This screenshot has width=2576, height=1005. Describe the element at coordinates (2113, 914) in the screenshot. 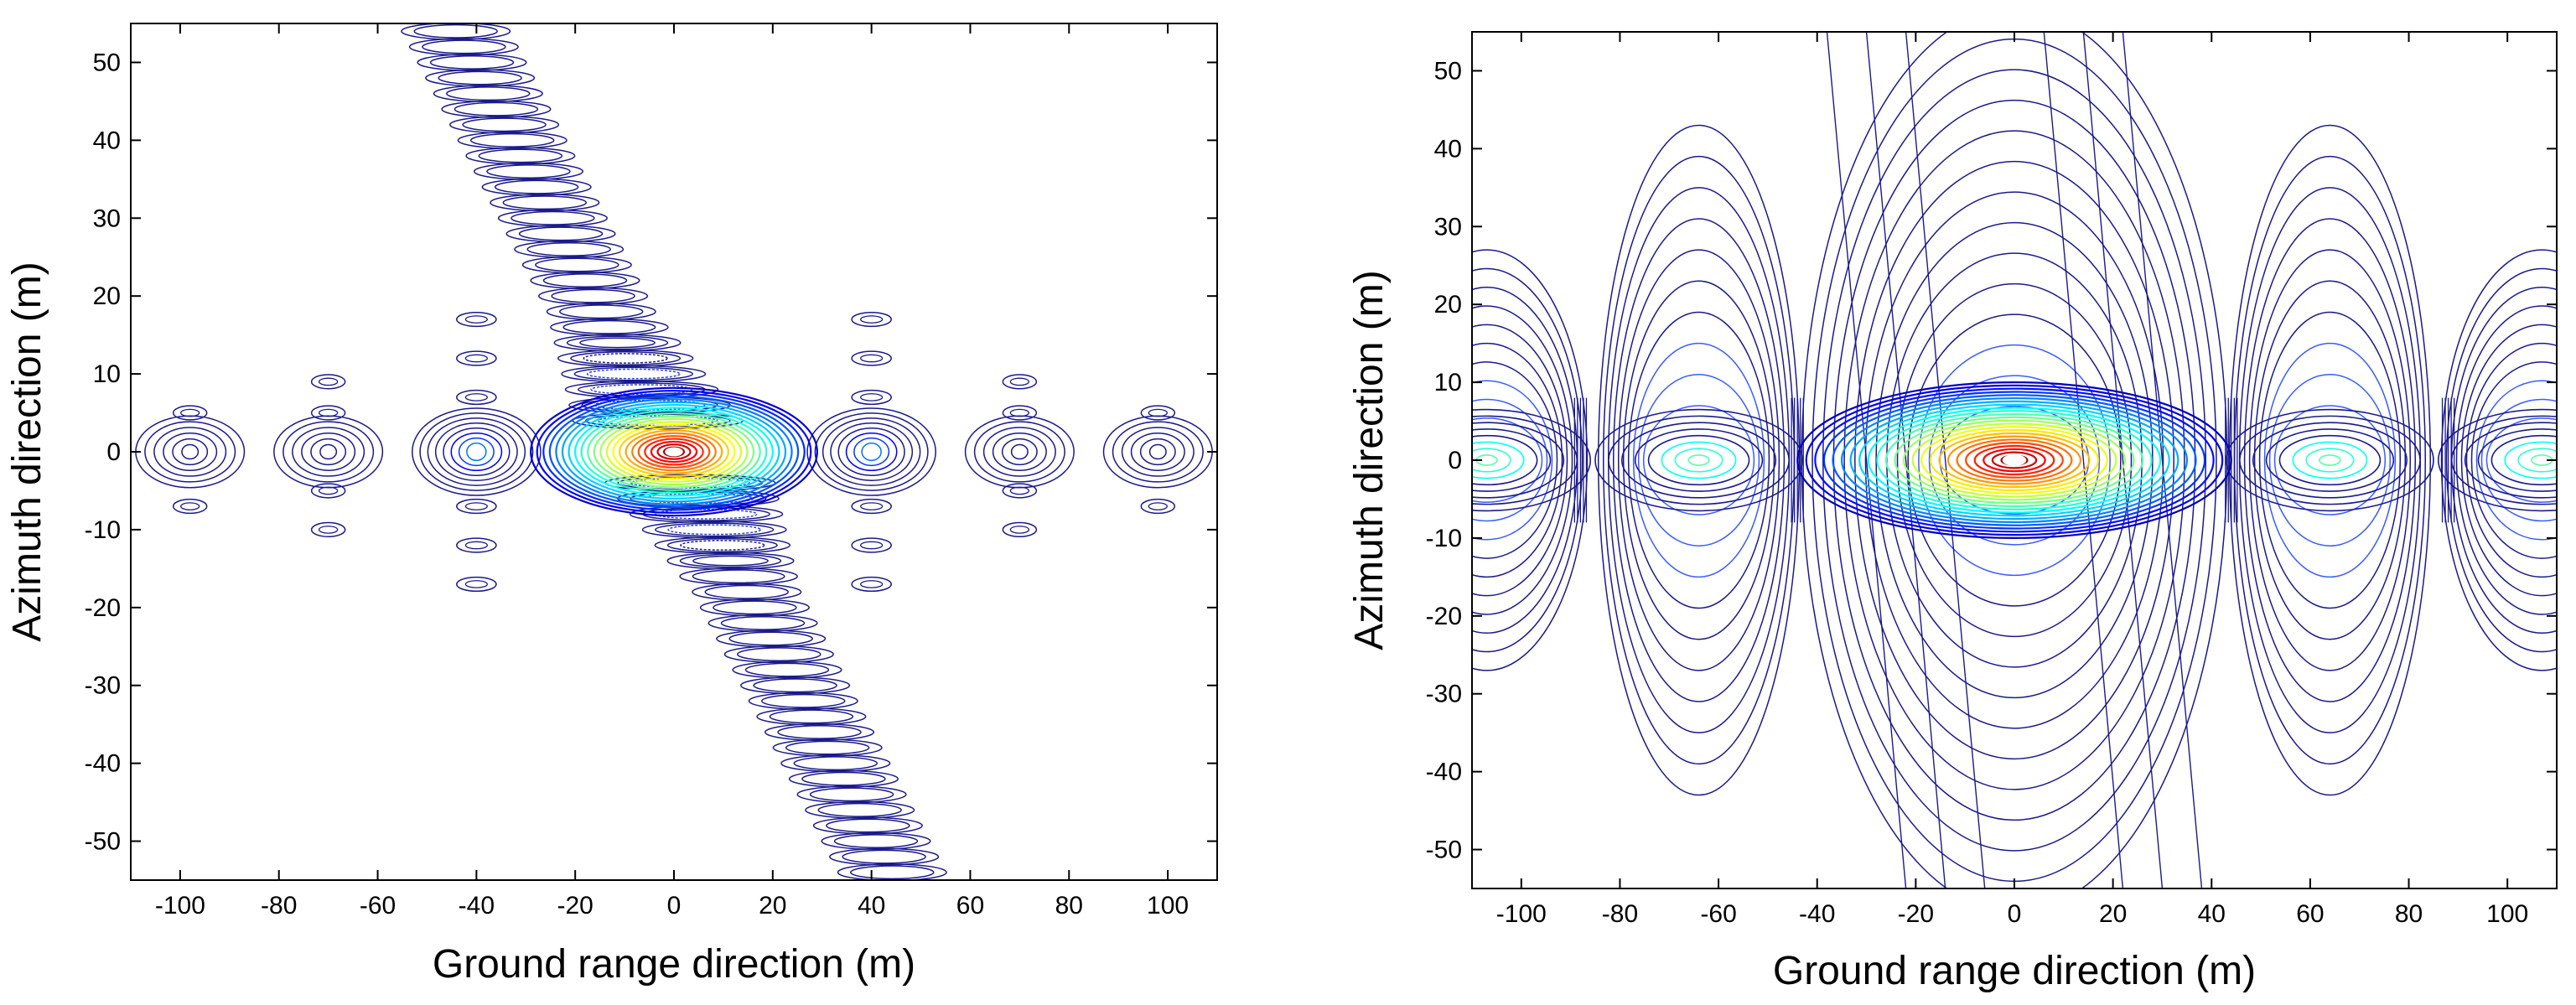

I see `x-tick-label: 20` at that location.